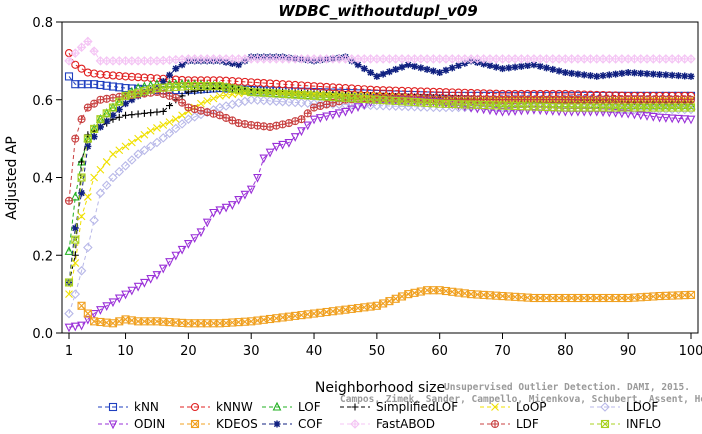 This screenshot has width=702, height=434. Describe the element at coordinates (643, 424) in the screenshot. I see `legend-label-inflo: INFLO` at that location.